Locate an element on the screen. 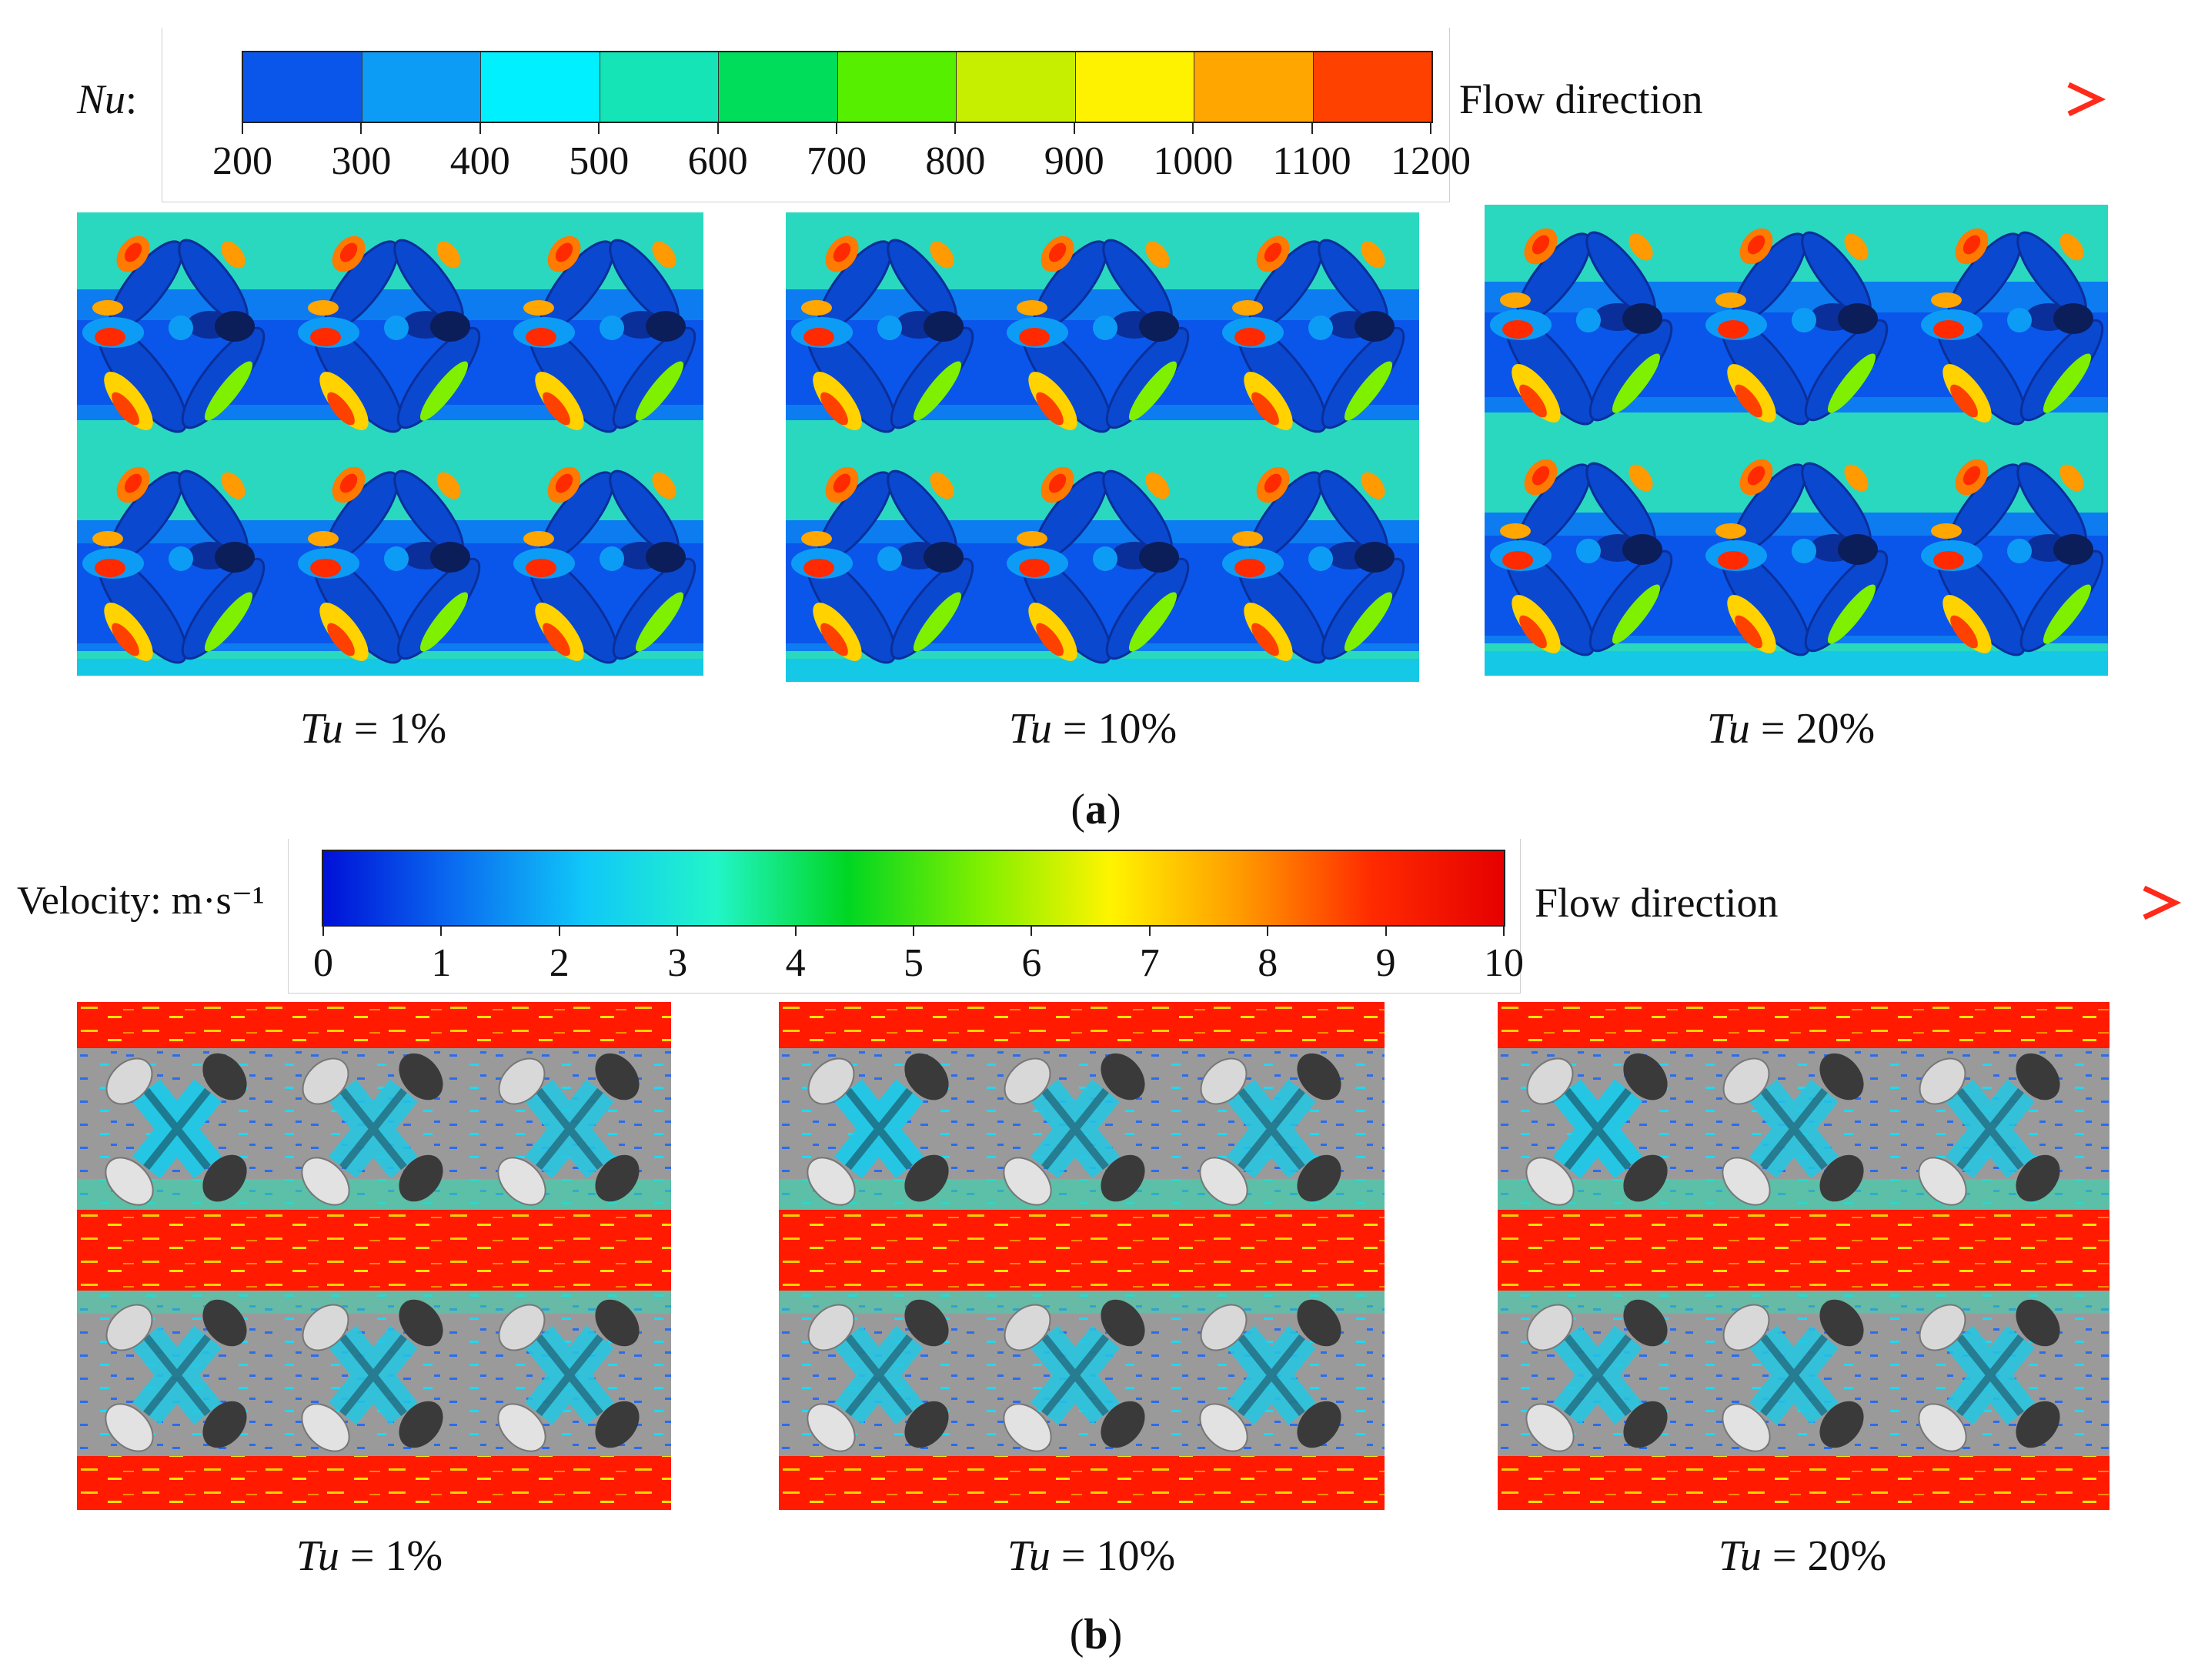 The width and height of the screenshot is (2198, 1680). flow-arrow-icon-a is located at coordinates (1935, 100).